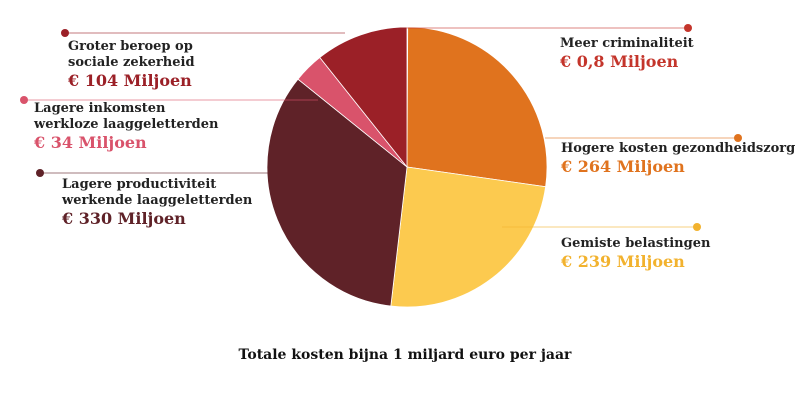 The width and height of the screenshot is (810, 415). Describe the element at coordinates (363, 97) in the screenshot. I see `slice-sociale-zekerheid` at that location.